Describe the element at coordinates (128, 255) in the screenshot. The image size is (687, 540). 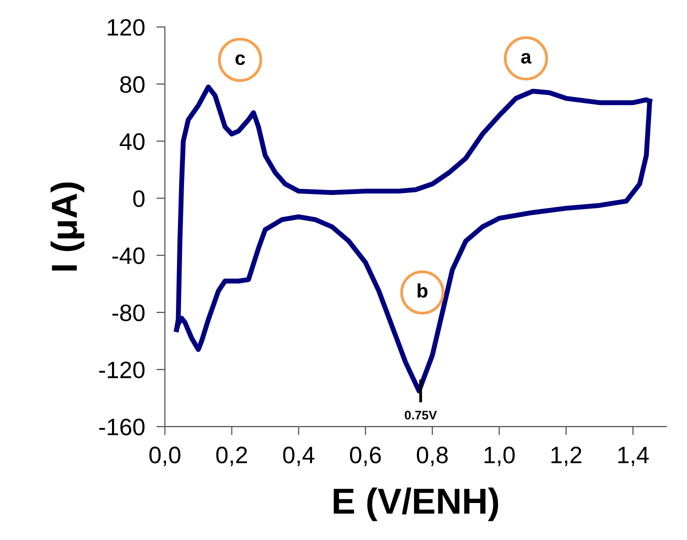
I see `y-tick-label: -40` at that location.